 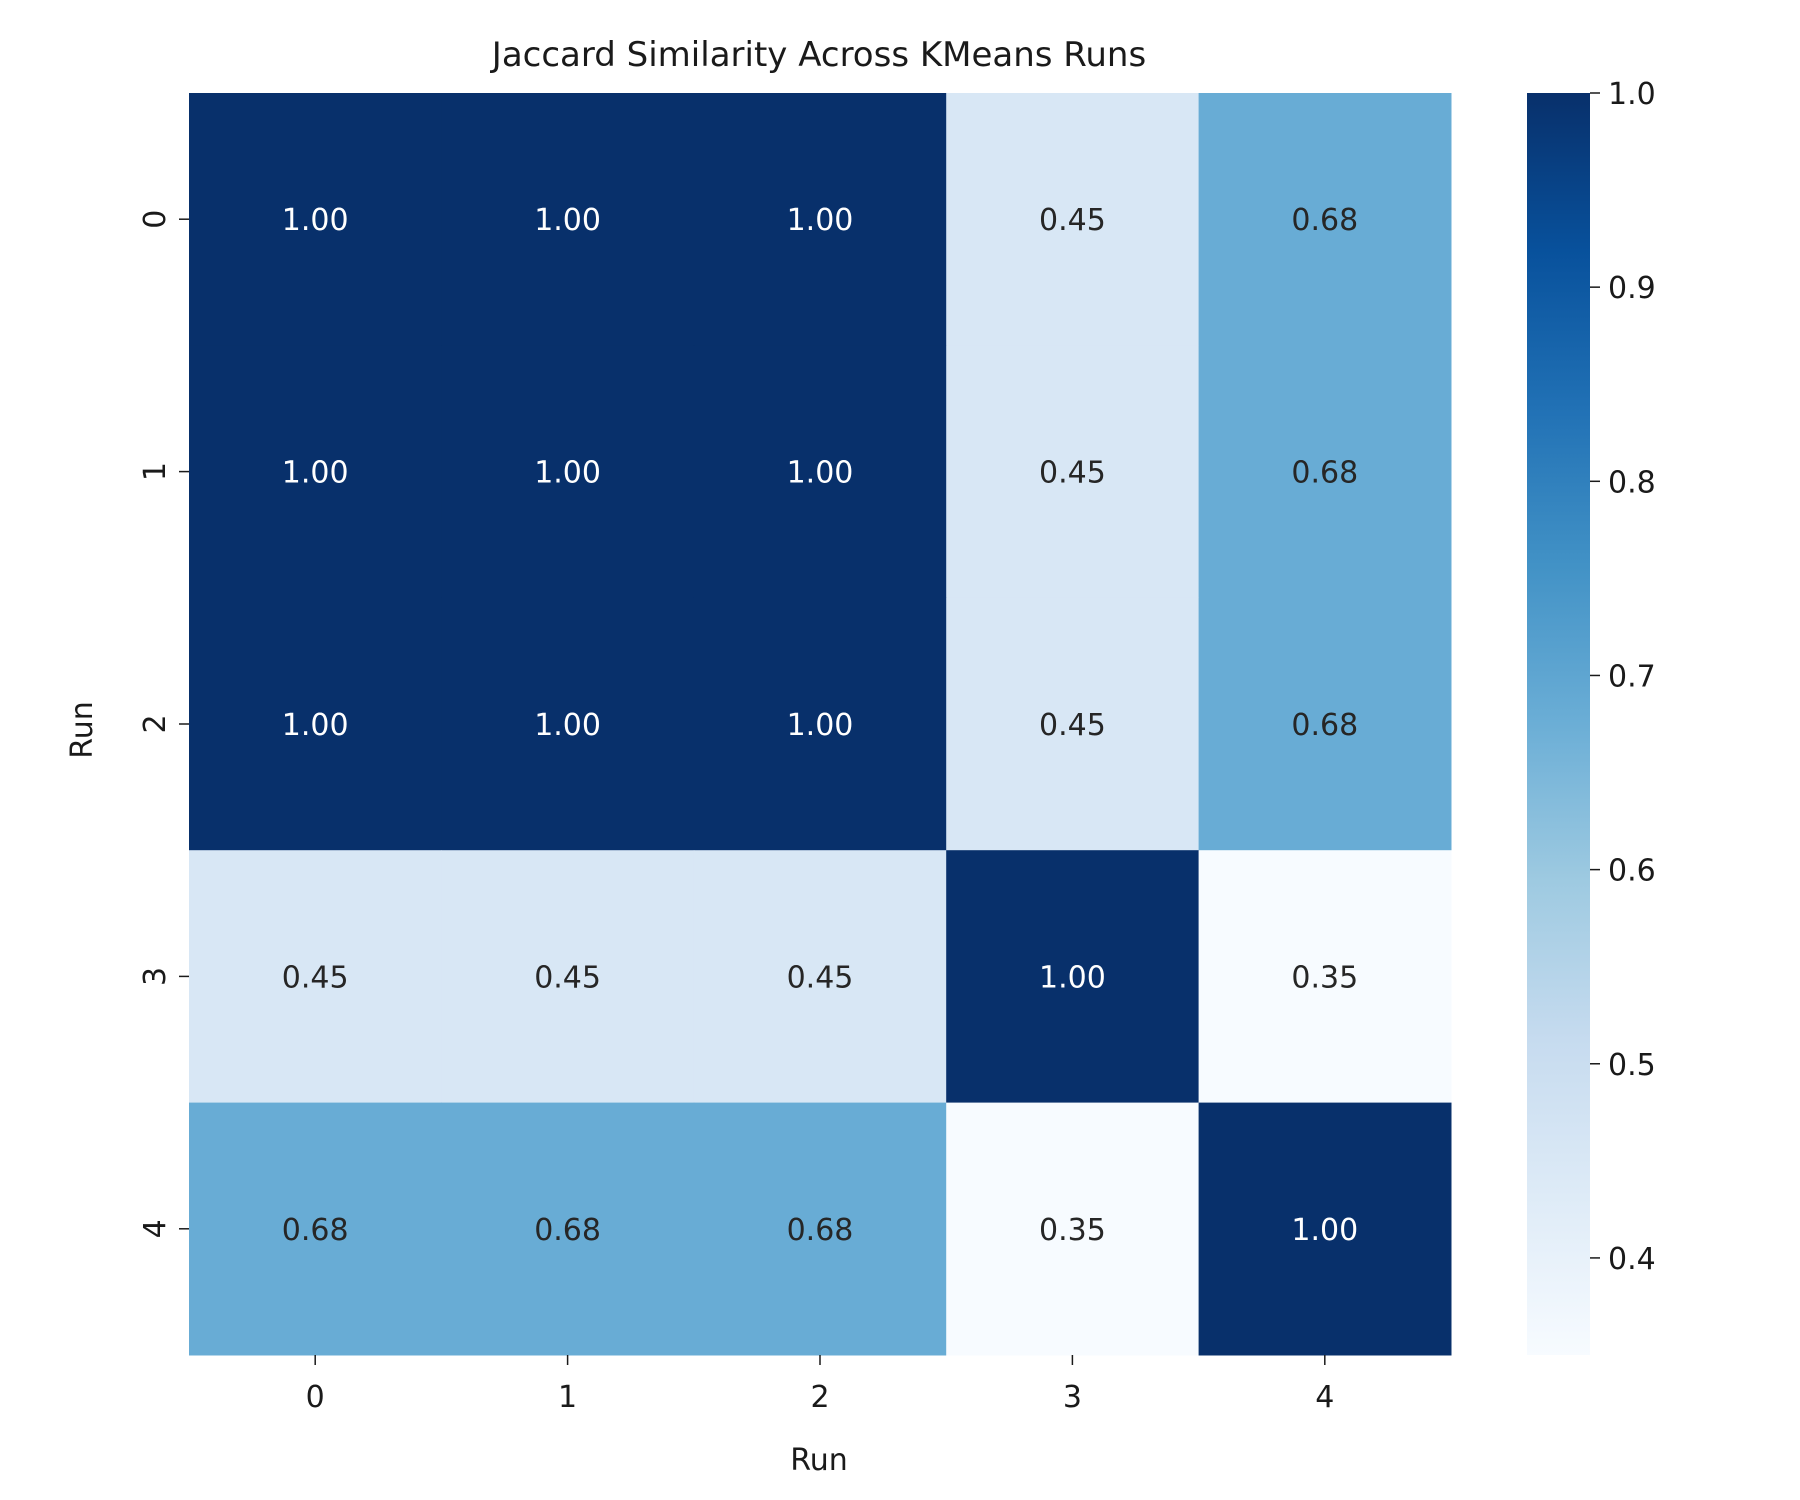 I want to click on colorbar-gradient, so click(x=1558, y=724).